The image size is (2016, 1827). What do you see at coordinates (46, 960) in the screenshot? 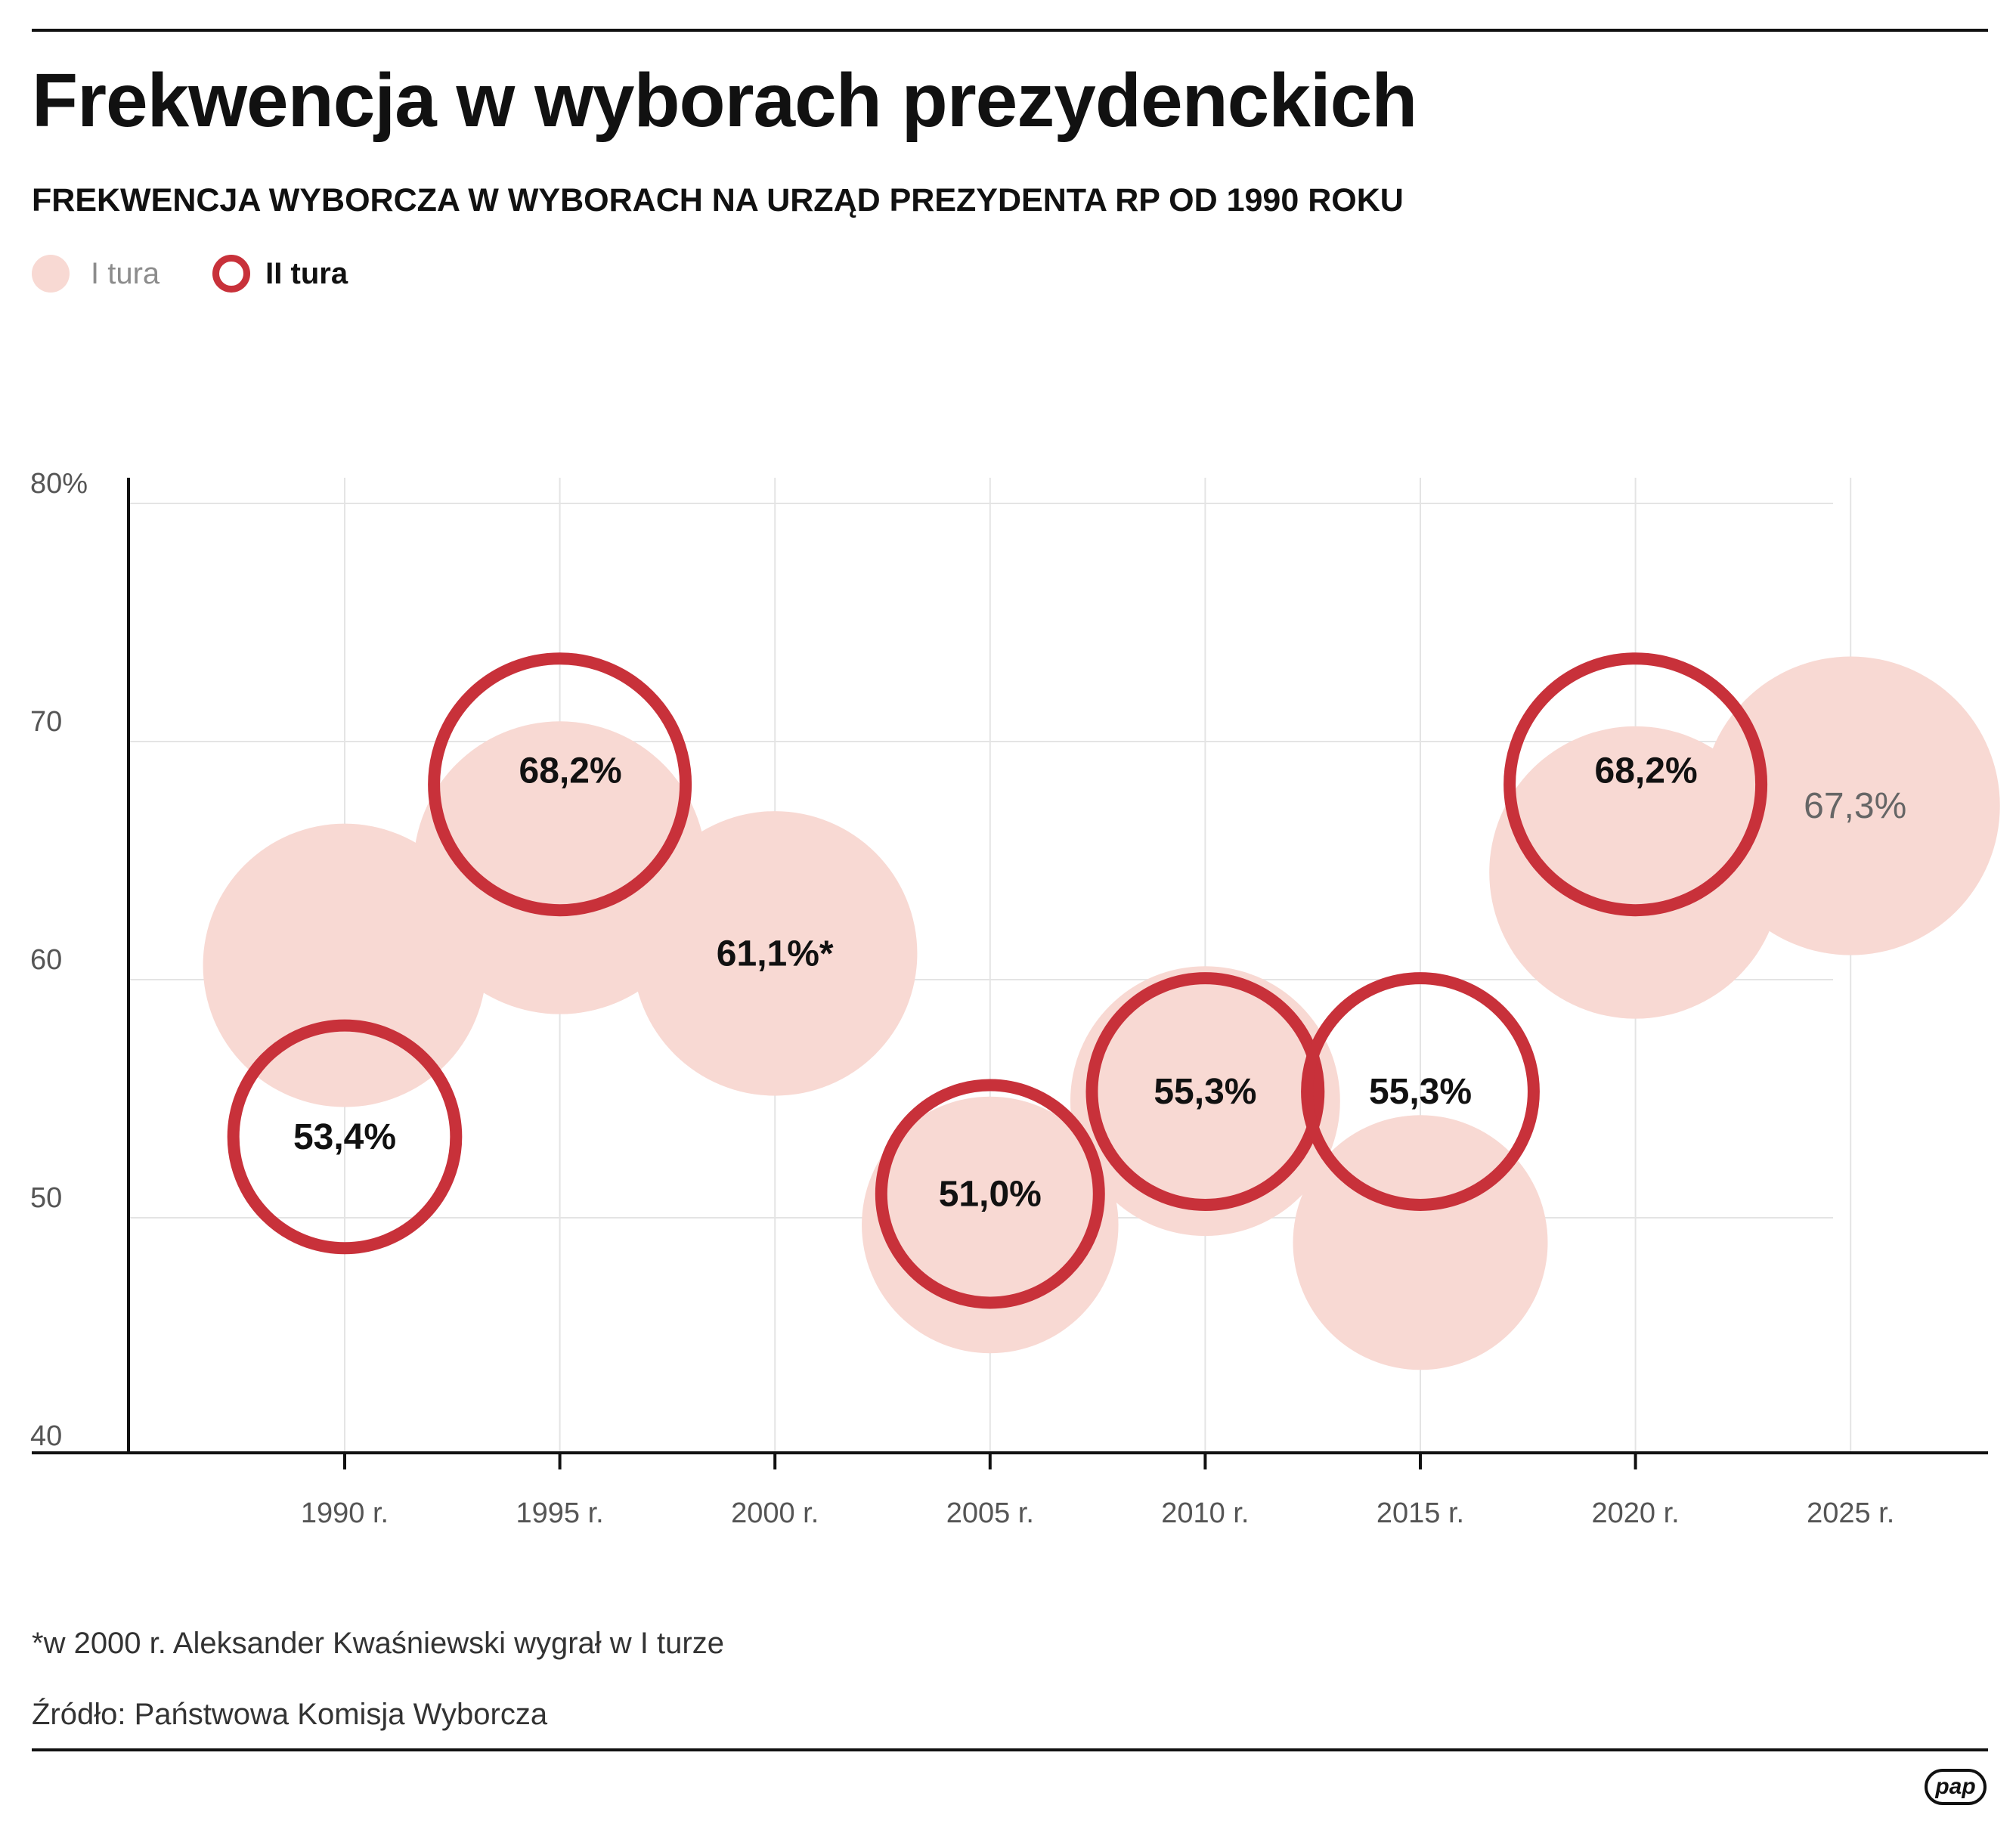
I see `y-tick-label: 60` at bounding box center [46, 960].